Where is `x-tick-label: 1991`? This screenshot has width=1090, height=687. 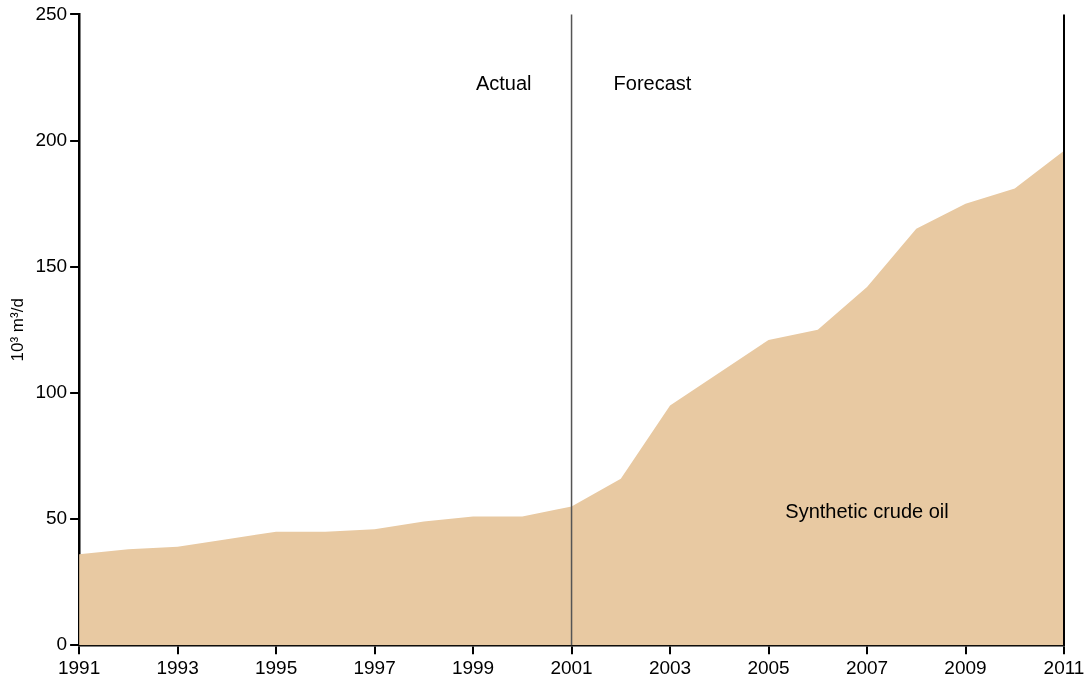
x-tick-label: 1991 is located at coordinates (79, 667).